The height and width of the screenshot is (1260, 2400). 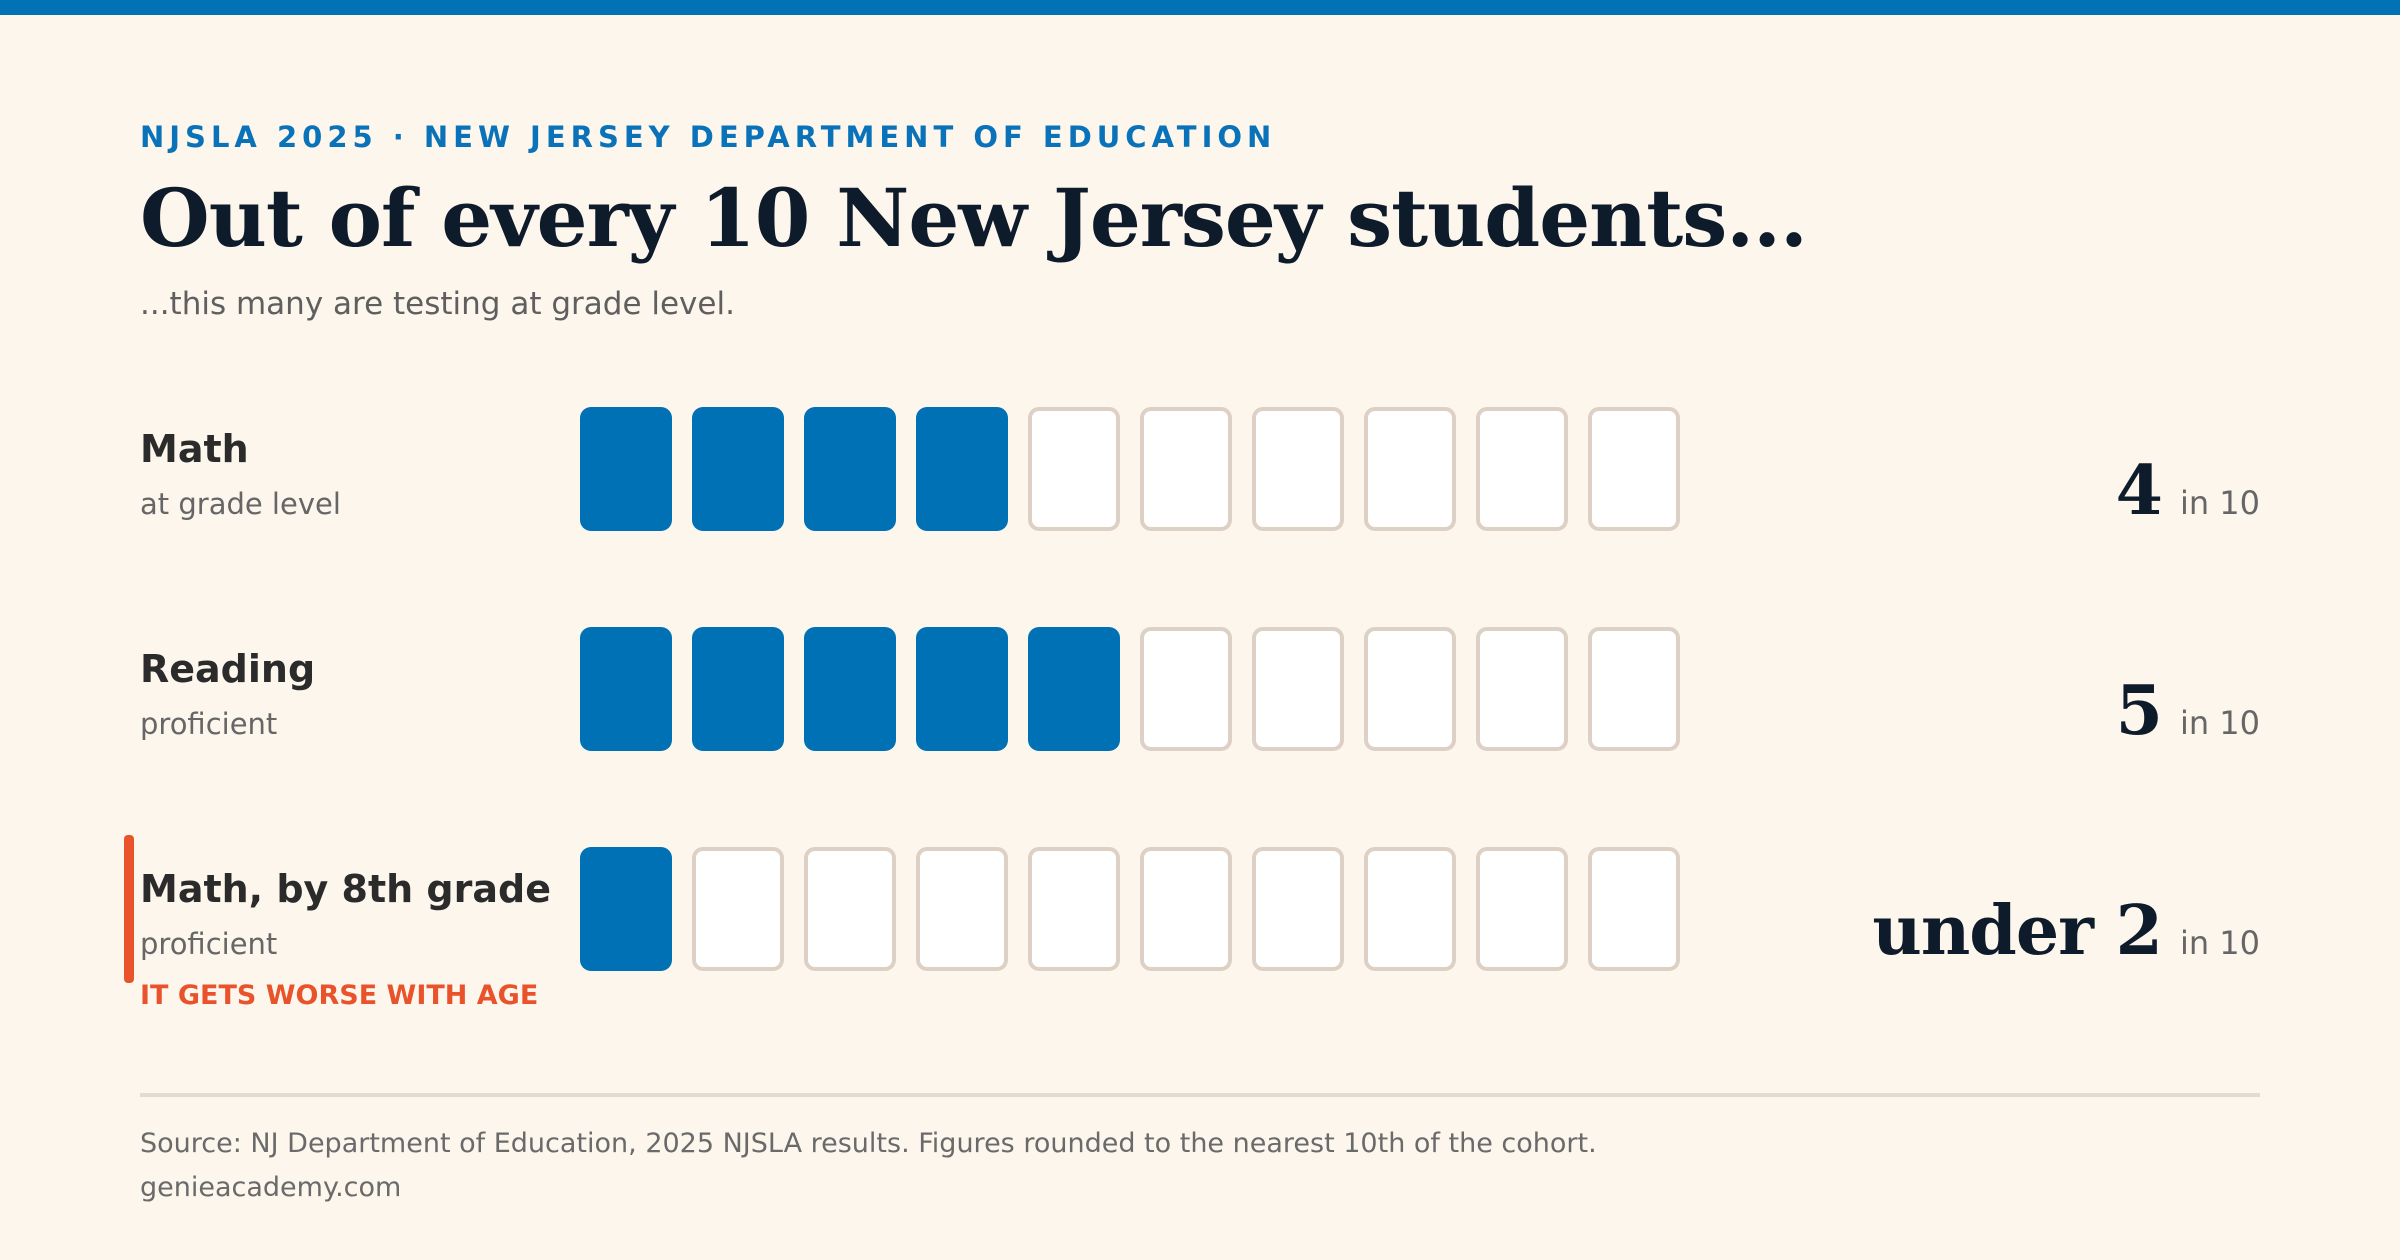 What do you see at coordinates (1200, 1095) in the screenshot?
I see `footer-divider` at bounding box center [1200, 1095].